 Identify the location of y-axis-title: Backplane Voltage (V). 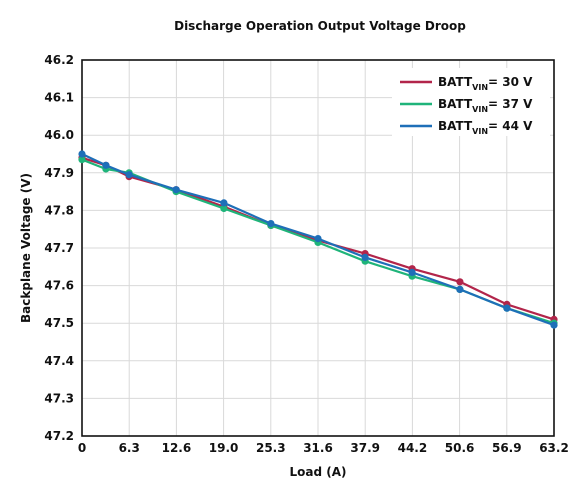
(26, 248).